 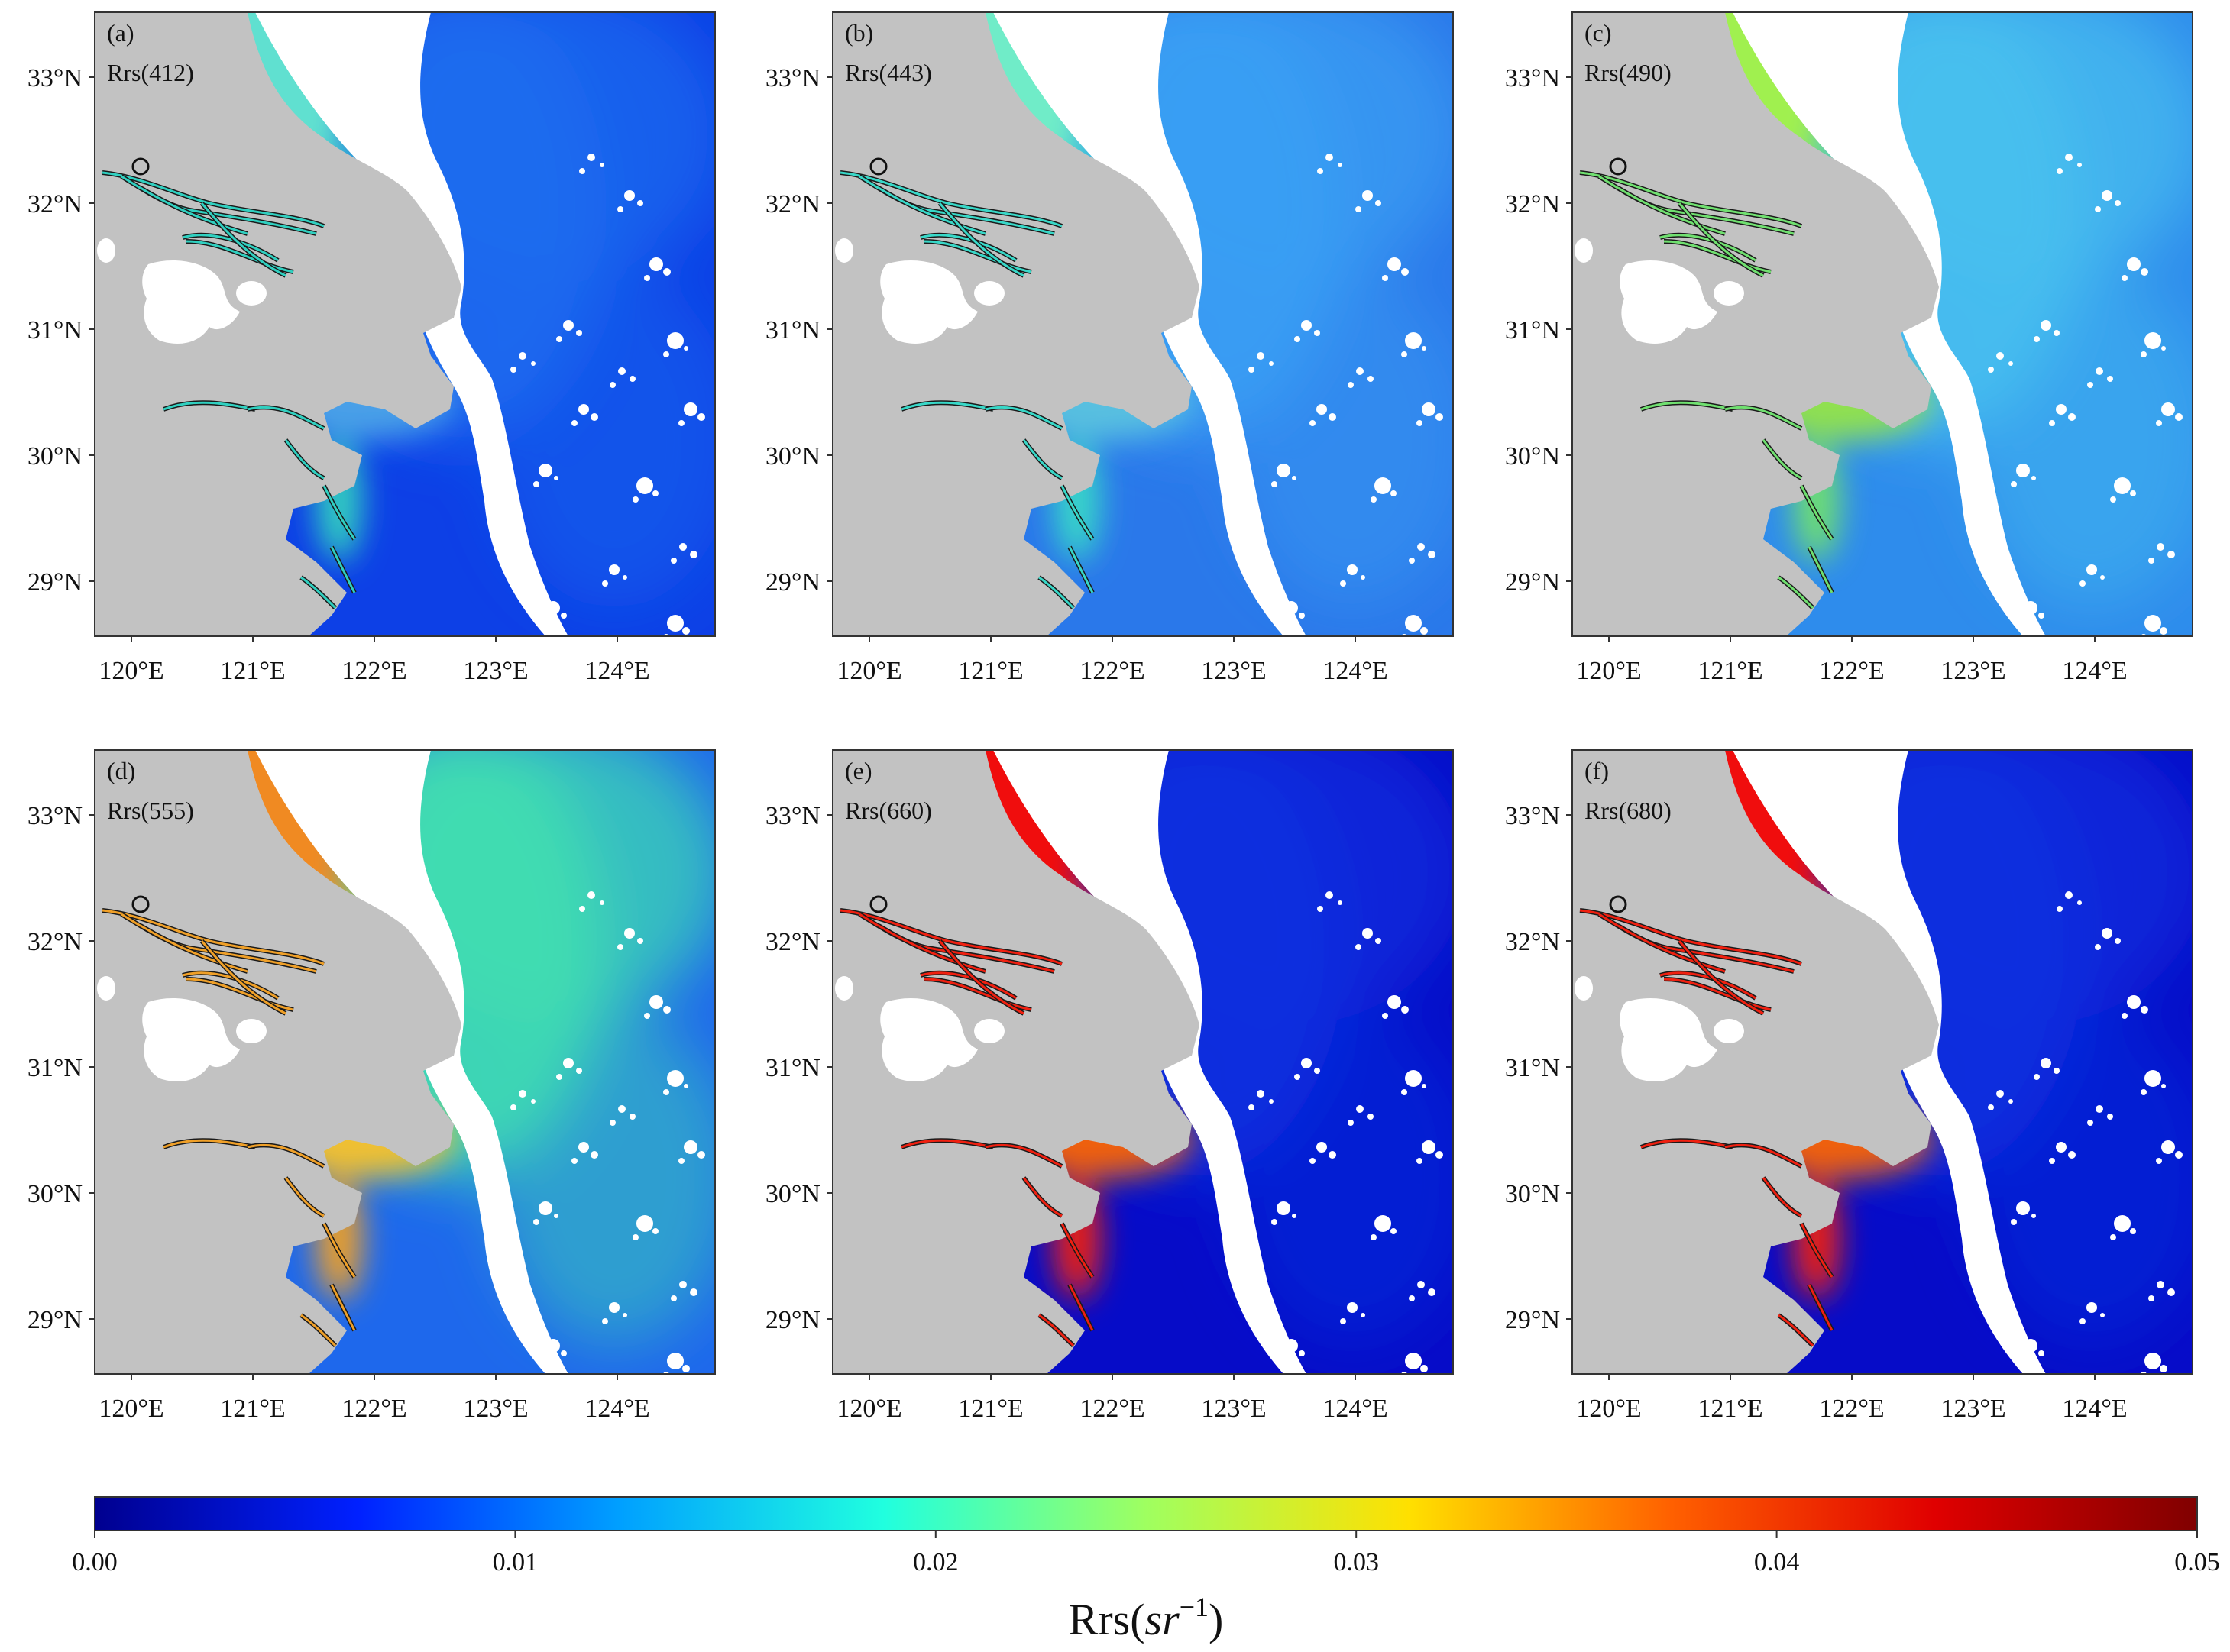 I want to click on panel-label: (a), so click(x=120, y=33).